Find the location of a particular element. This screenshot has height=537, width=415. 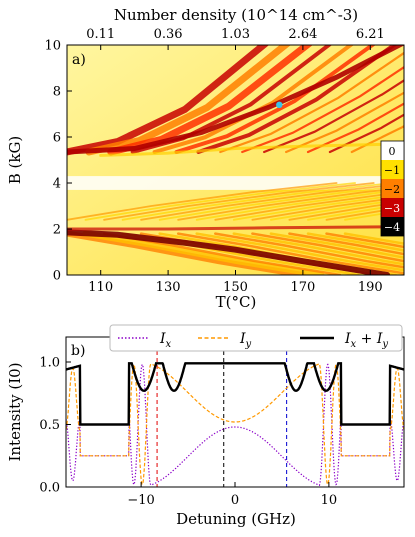

colorbar: 0 −1 −2 −3 −4 is located at coordinates (392, 188).